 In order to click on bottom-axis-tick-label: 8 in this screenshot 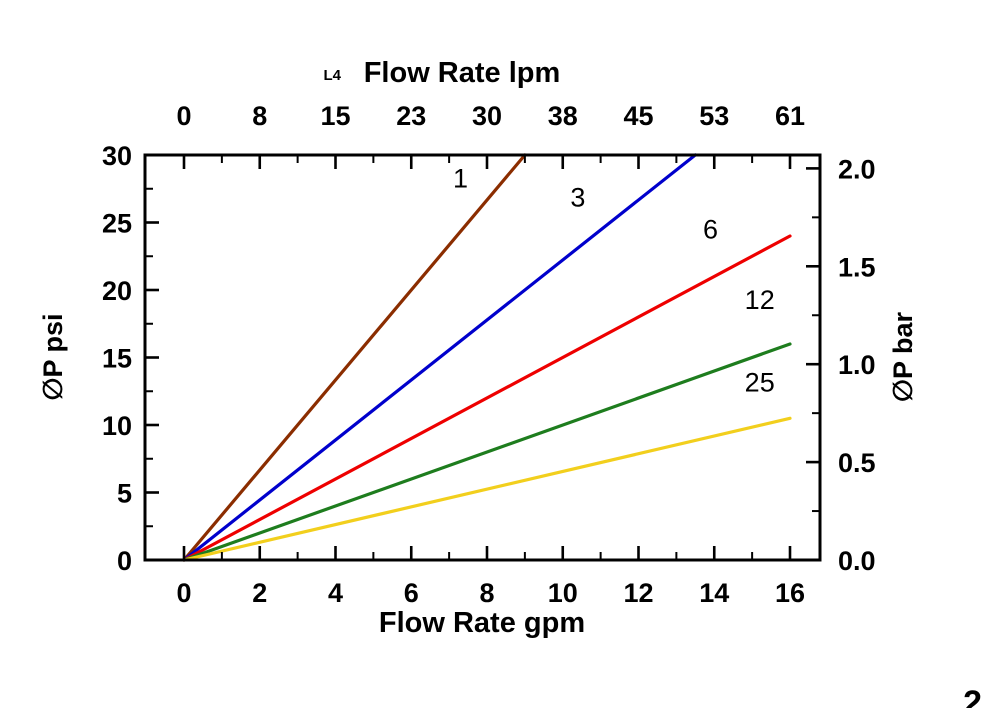, I will do `click(486, 593)`.